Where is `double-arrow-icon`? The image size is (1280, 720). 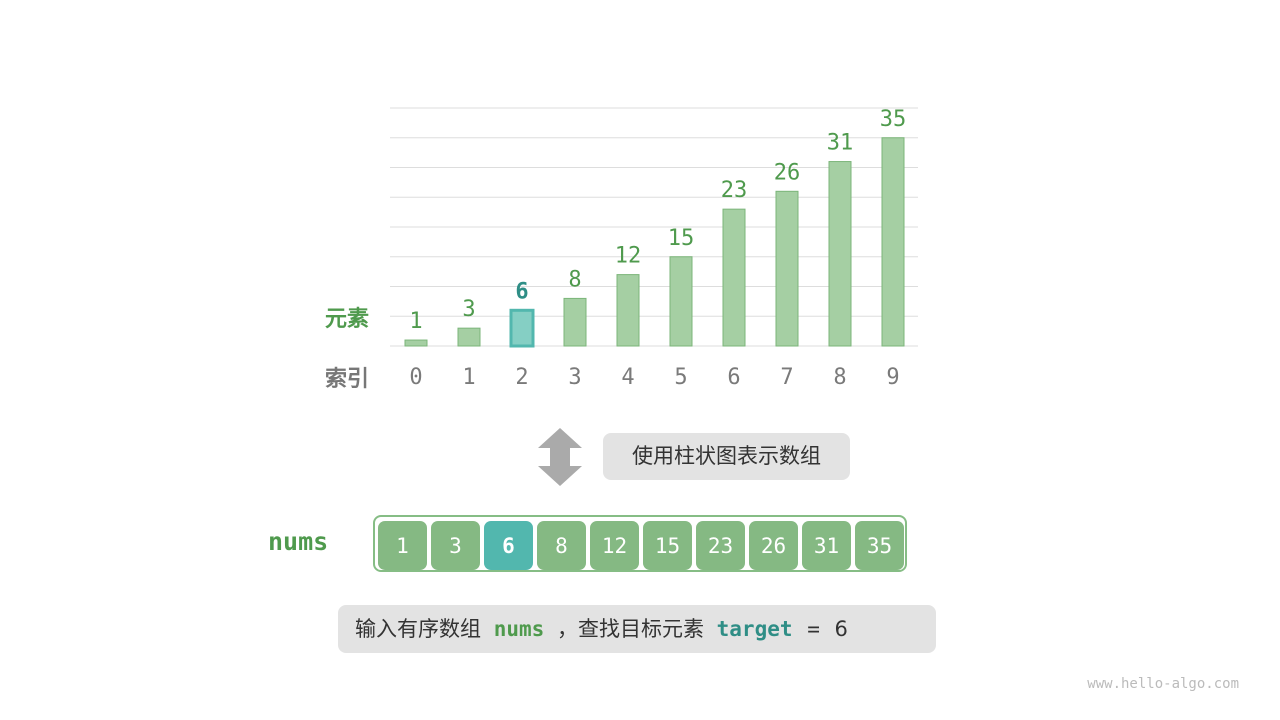 double-arrow-icon is located at coordinates (560, 457).